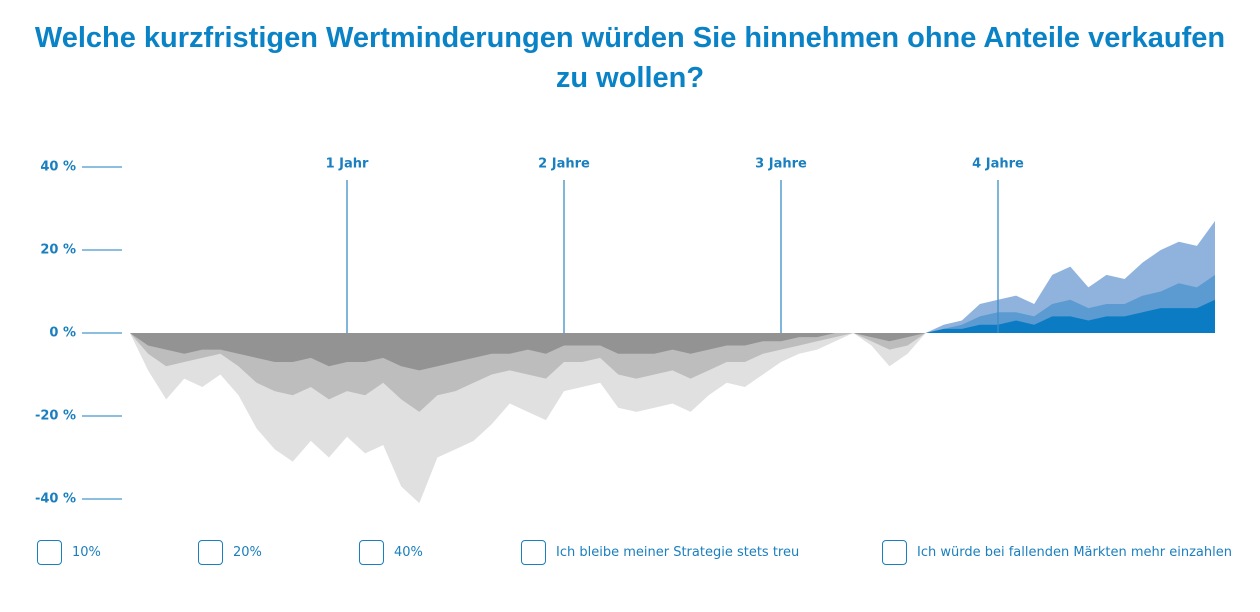 The image size is (1260, 612). Describe the element at coordinates (247, 552) in the screenshot. I see `option-label: 20%` at that location.